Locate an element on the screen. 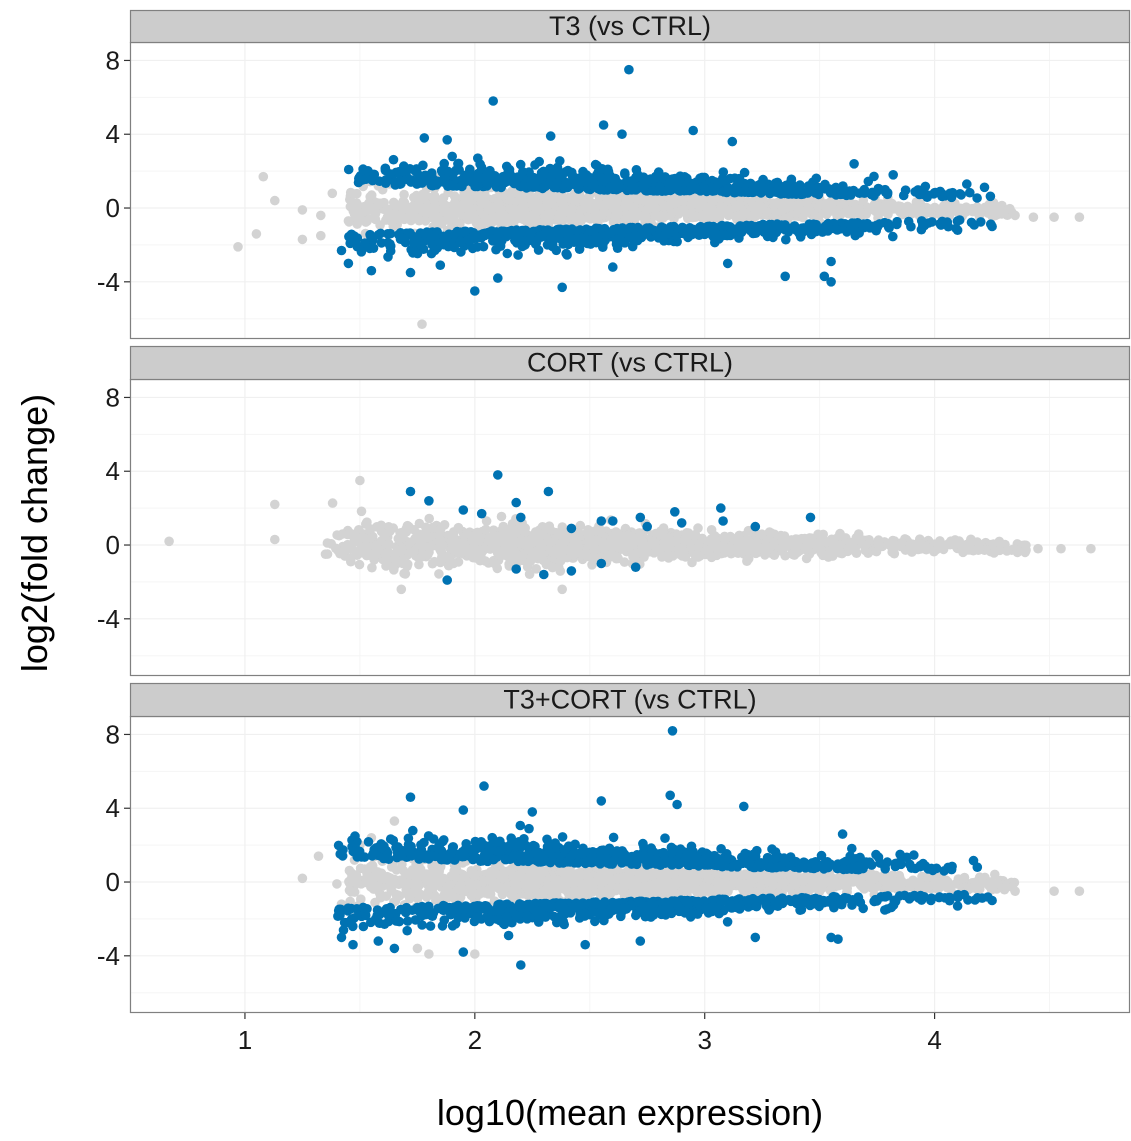  facet-strip-title: T3 (vs CTRL) is located at coordinates (630, 26).